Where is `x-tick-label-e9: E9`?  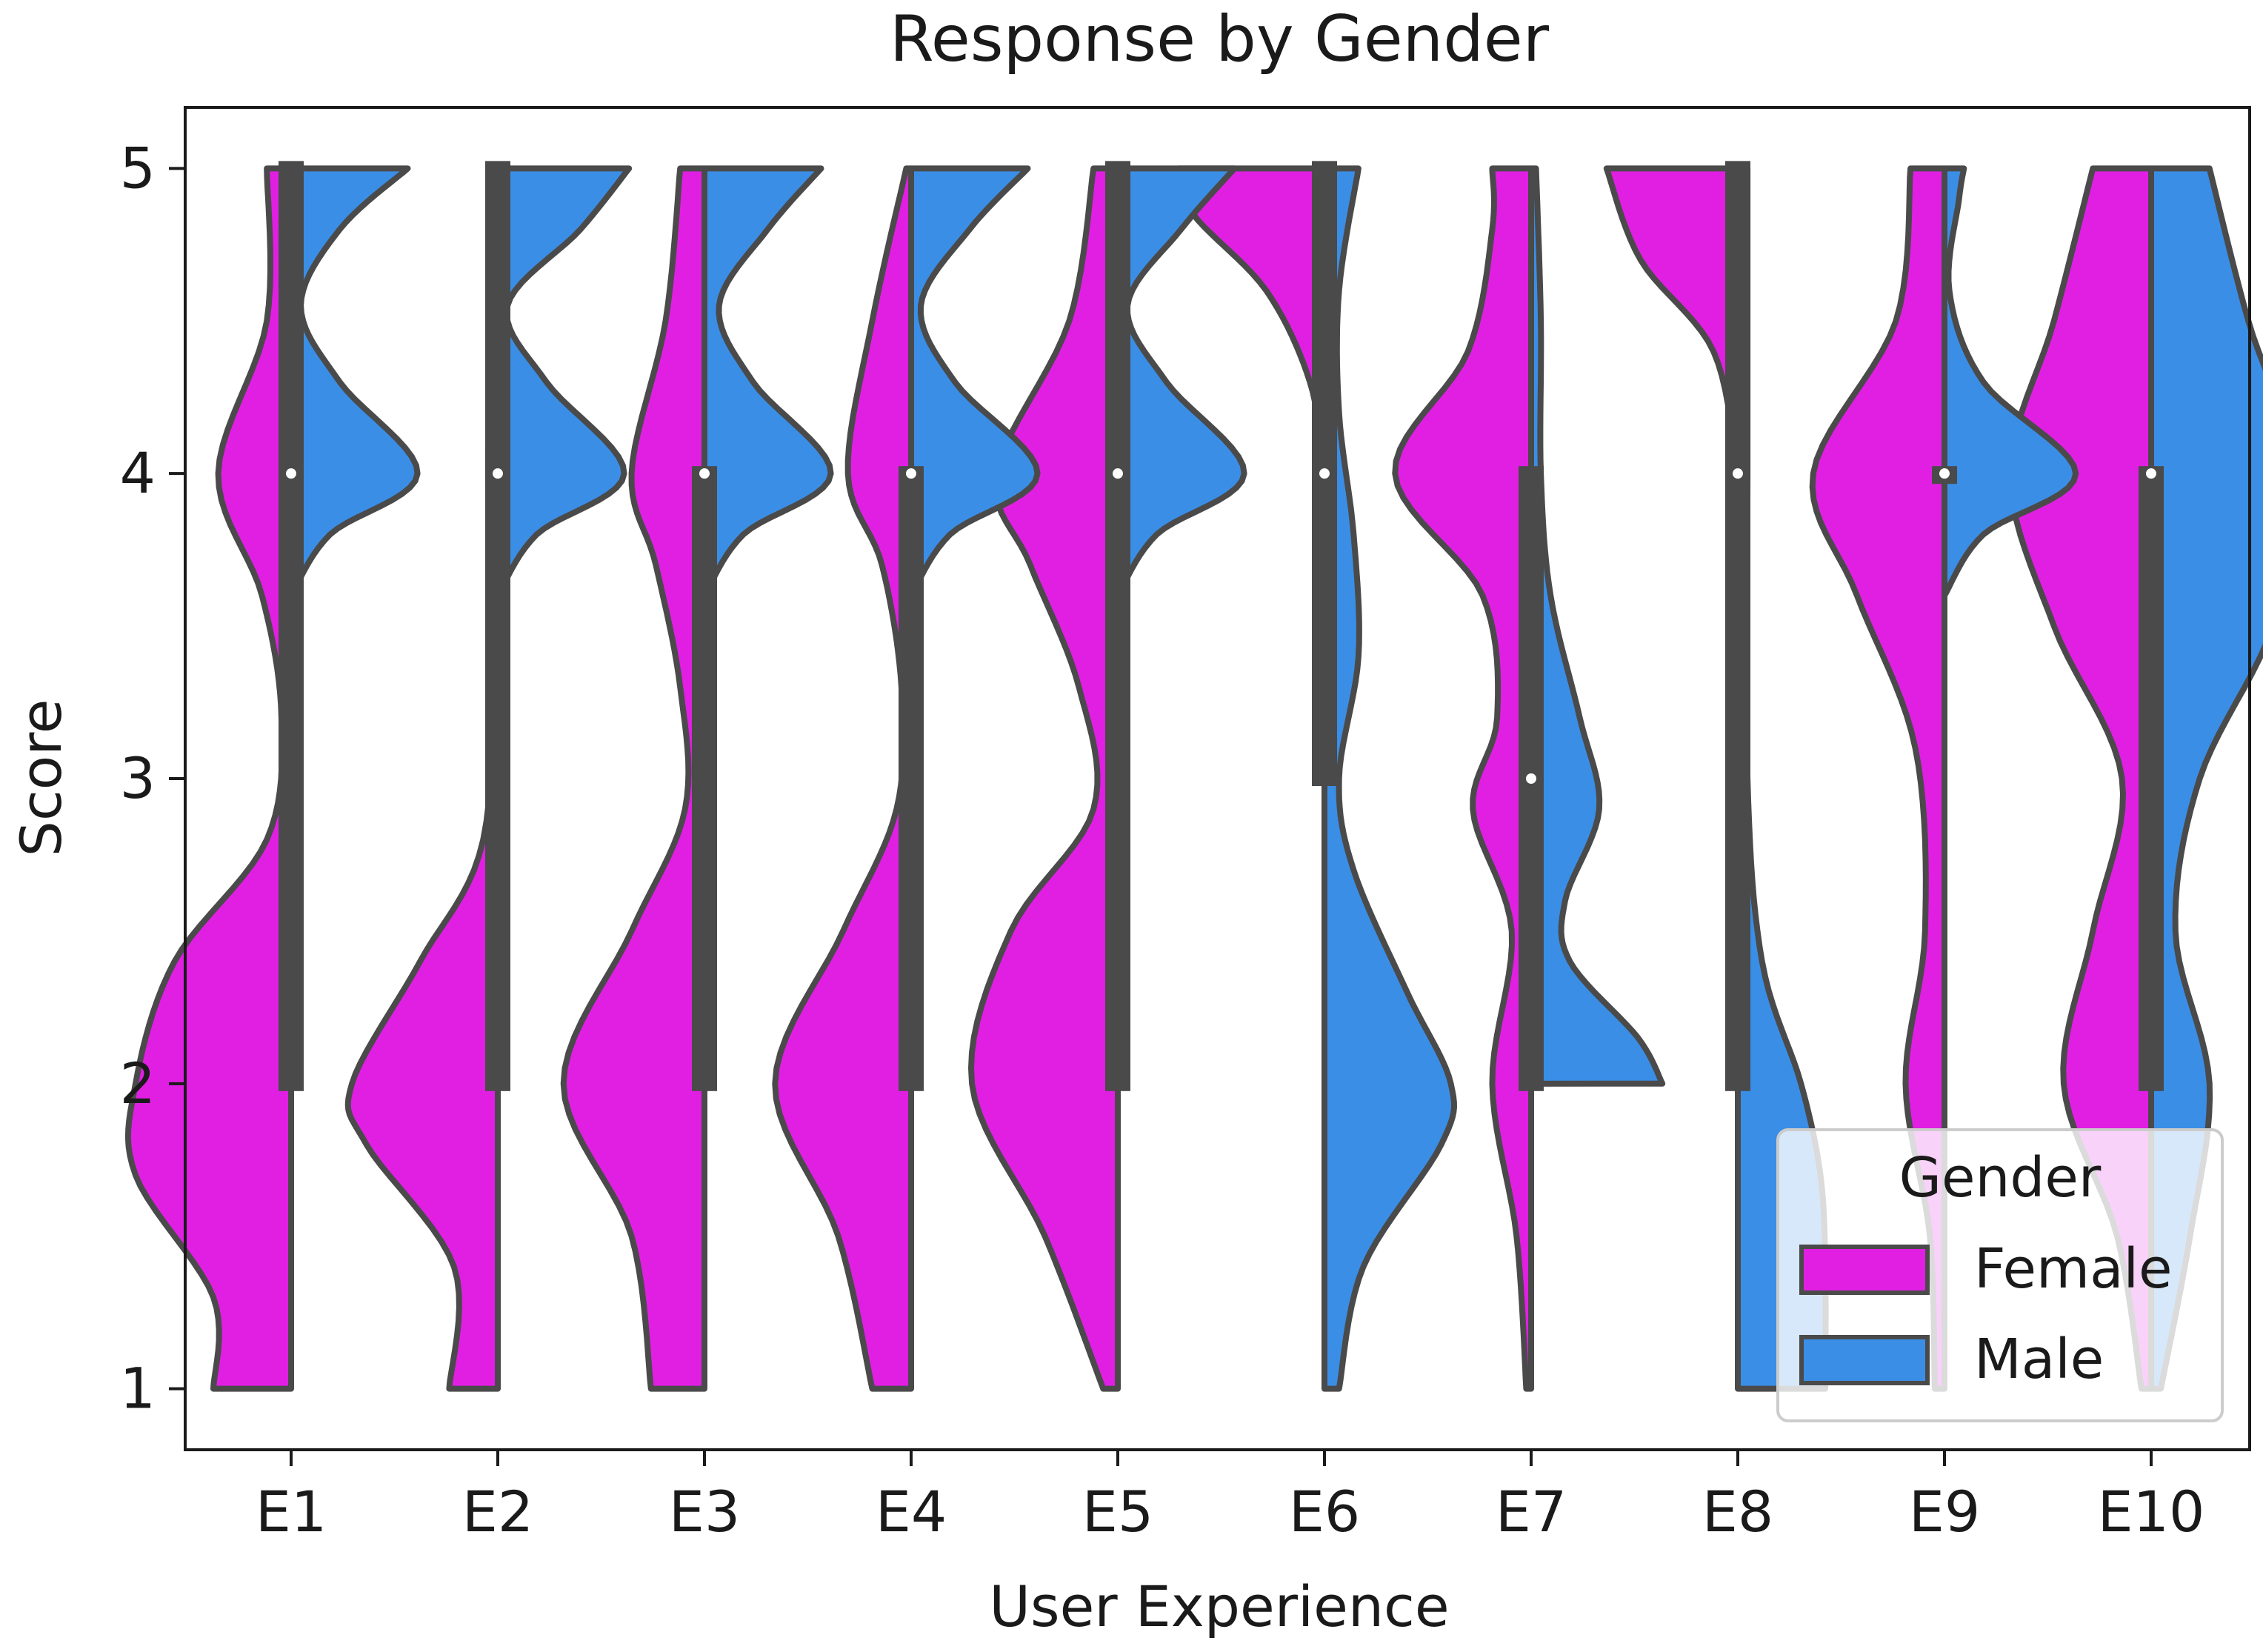
x-tick-label-e9: E9 is located at coordinates (1944, 1512).